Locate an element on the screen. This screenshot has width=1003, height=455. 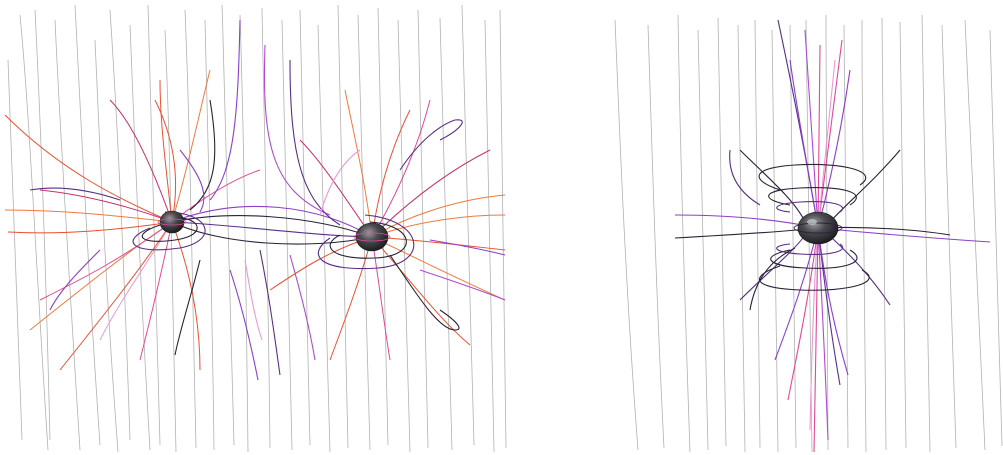
body-sphere-left is located at coordinates (172, 222).